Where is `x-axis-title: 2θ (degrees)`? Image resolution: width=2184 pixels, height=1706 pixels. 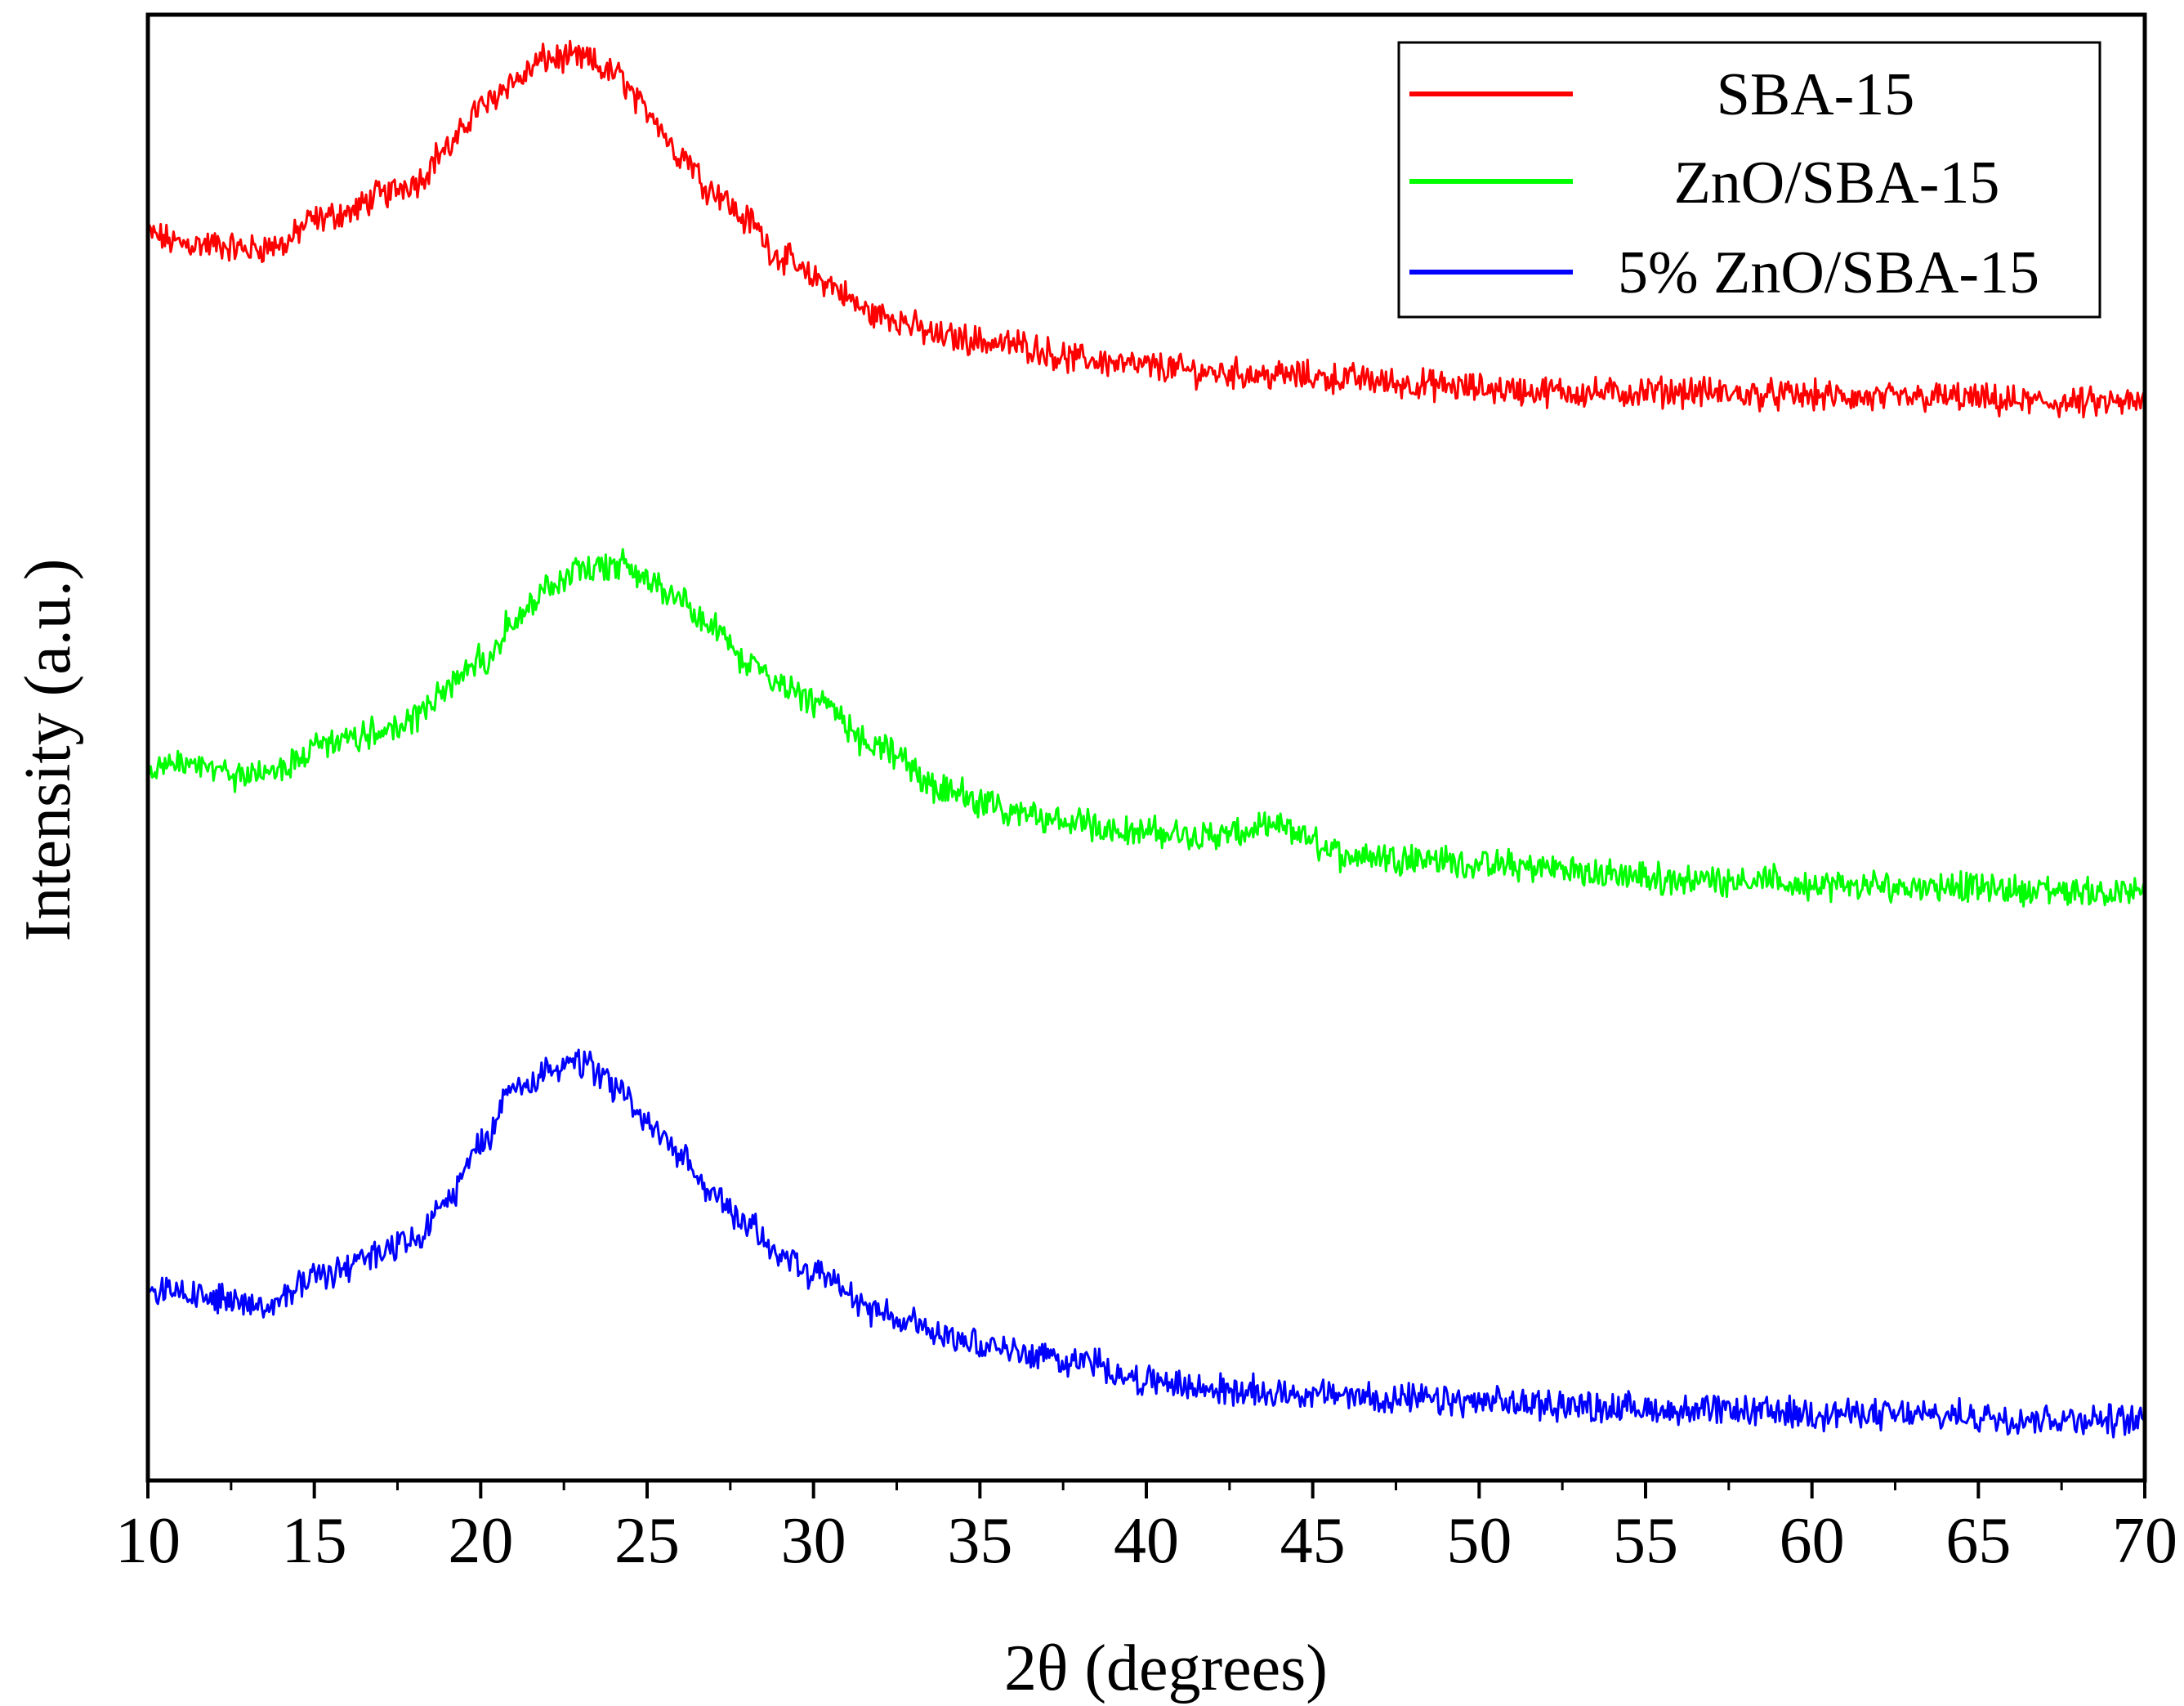
x-axis-title: 2θ (degrees) is located at coordinates (1166, 1668).